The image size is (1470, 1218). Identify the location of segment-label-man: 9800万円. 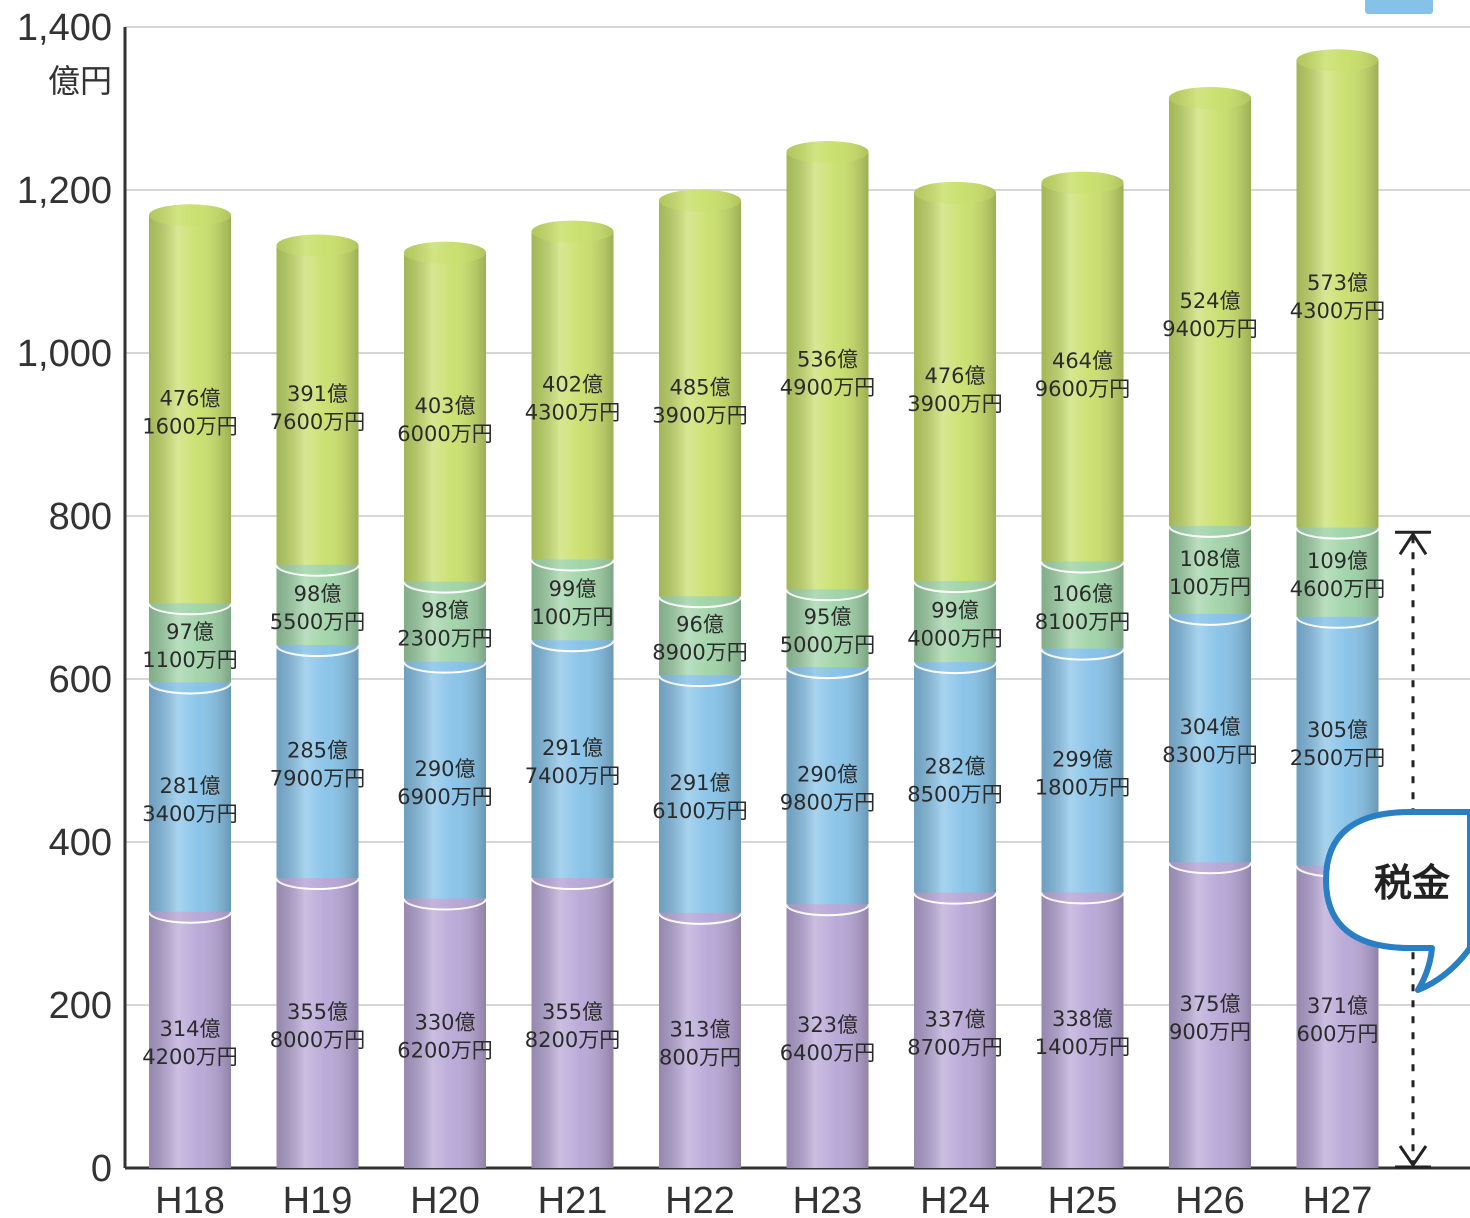
(827, 803).